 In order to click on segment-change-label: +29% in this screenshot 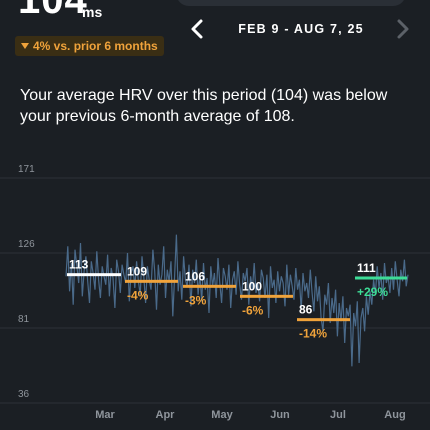, I will do `click(372, 292)`.